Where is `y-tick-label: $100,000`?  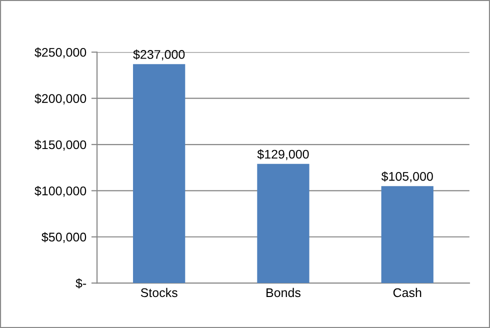
y-tick-label: $100,000 is located at coordinates (60, 191).